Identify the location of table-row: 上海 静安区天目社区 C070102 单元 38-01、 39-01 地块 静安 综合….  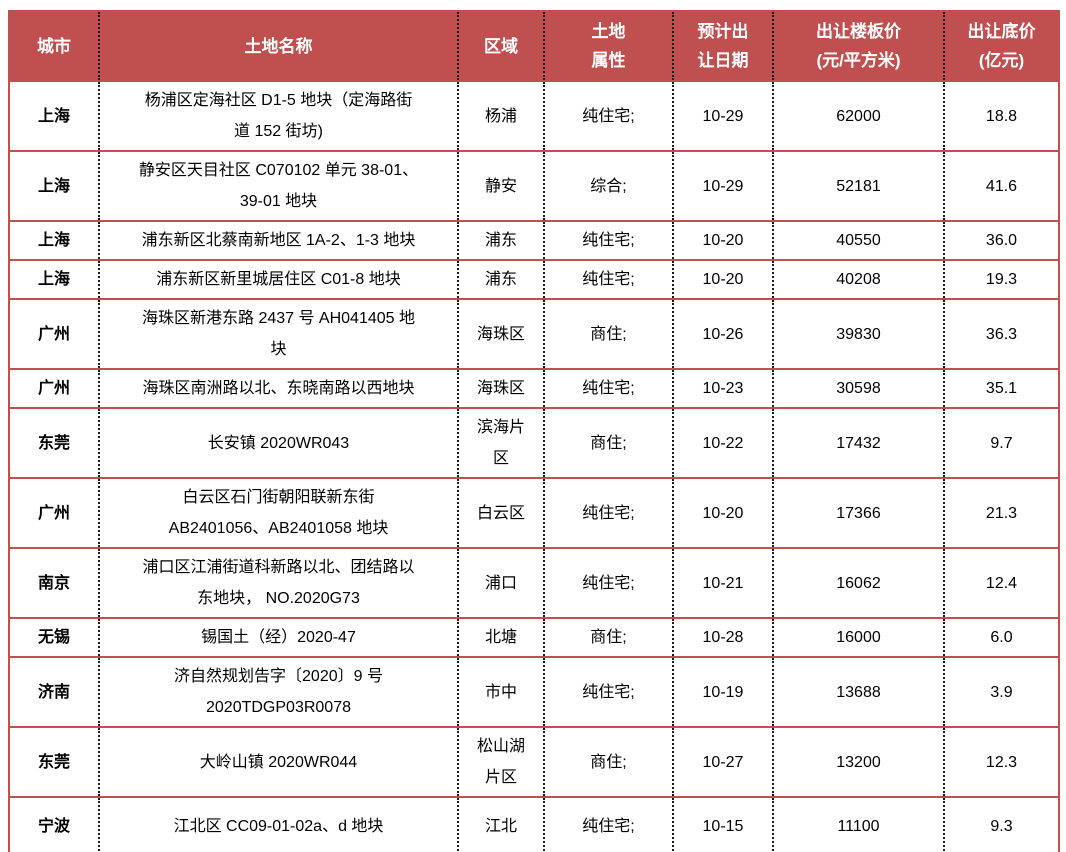
(534, 186).